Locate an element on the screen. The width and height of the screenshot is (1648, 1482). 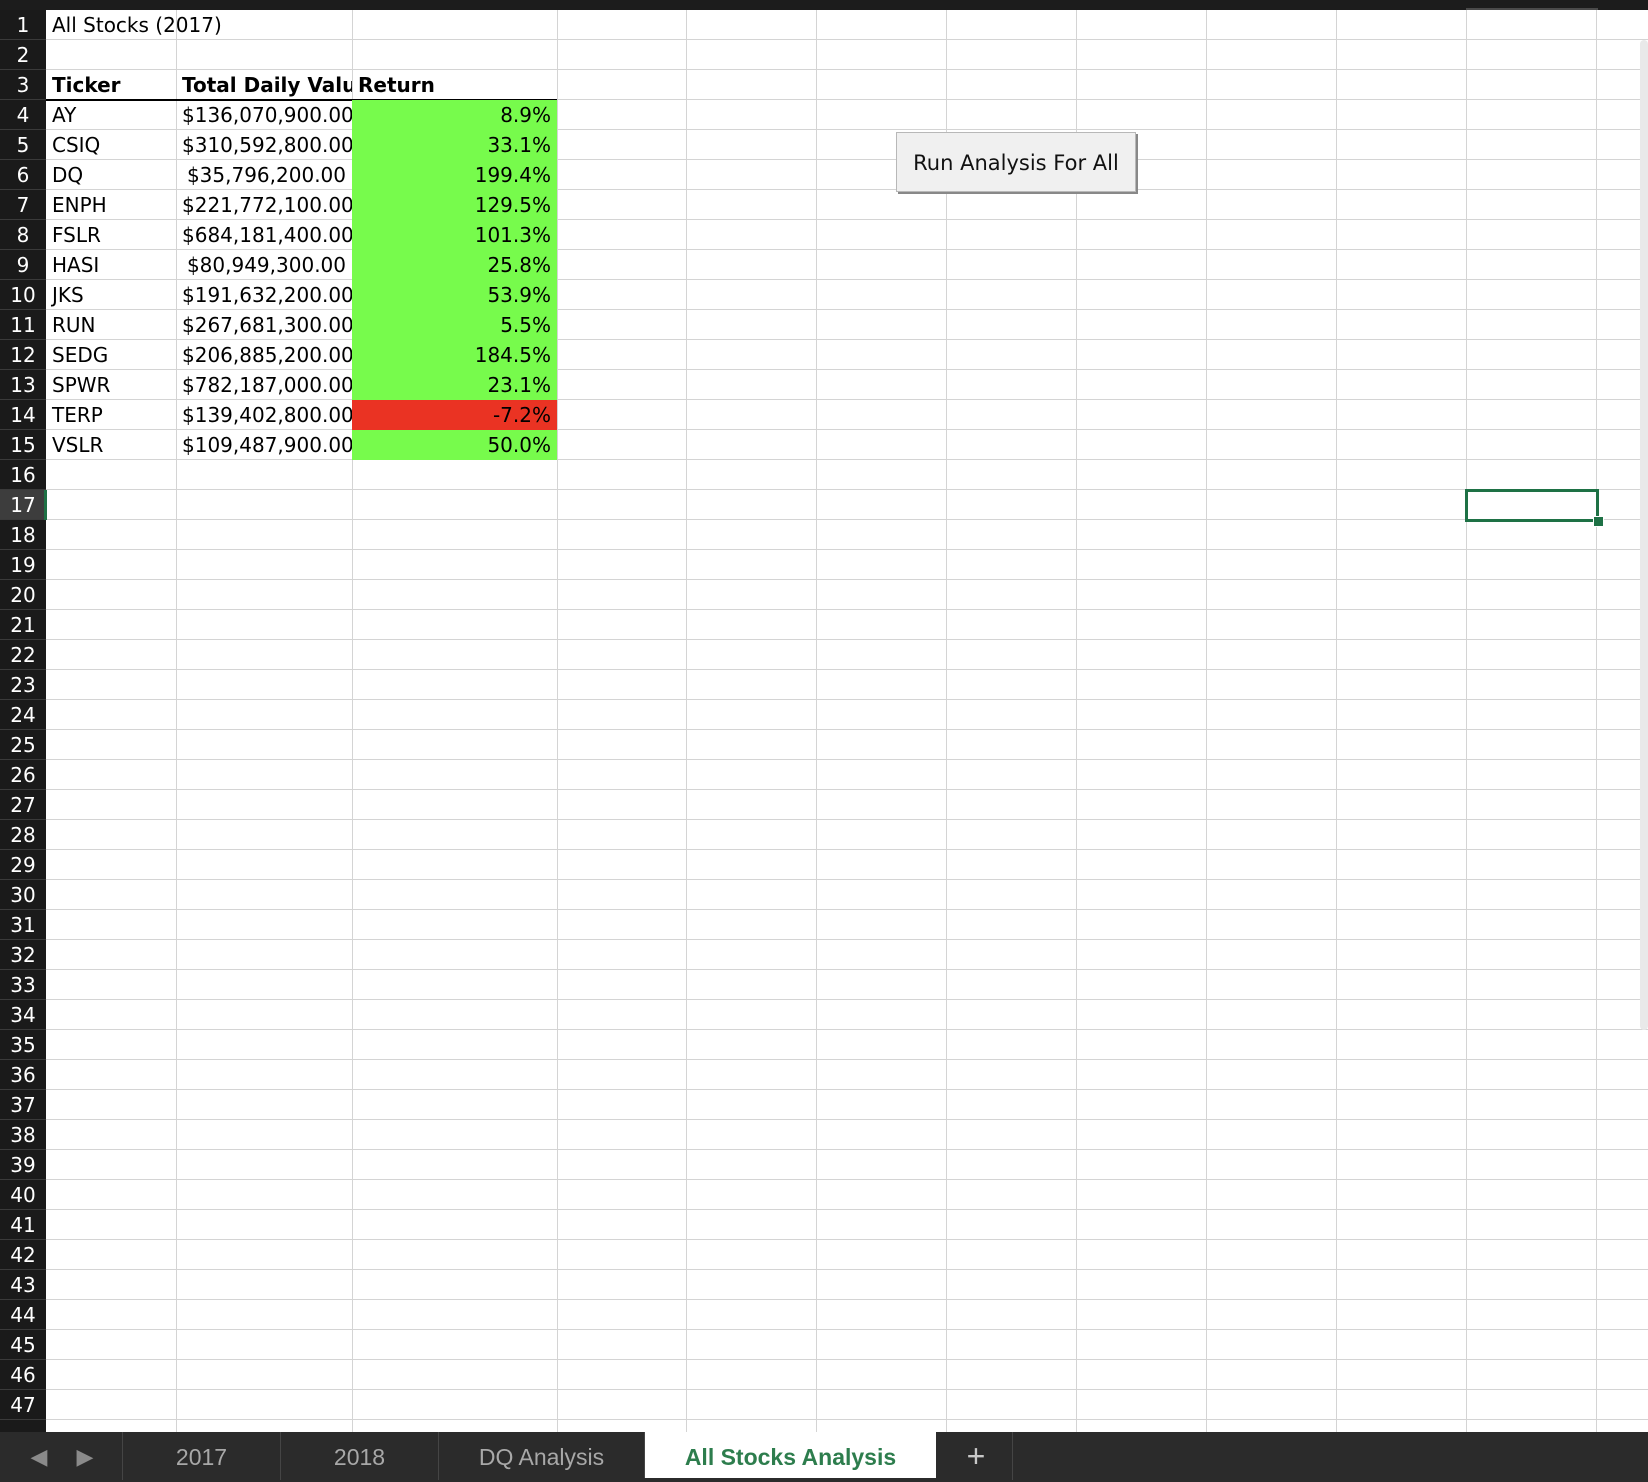
row-number: 35 is located at coordinates (23, 1045).